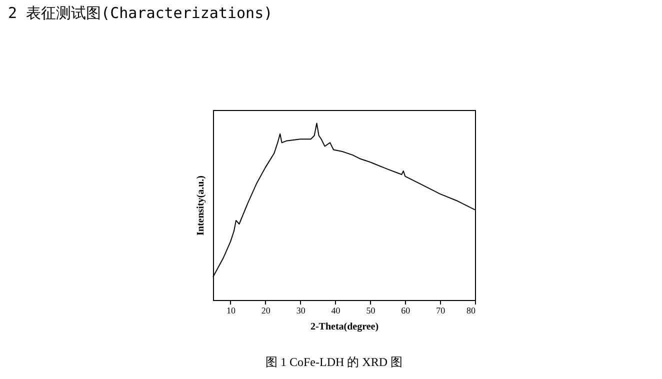 Image resolution: width=662 pixels, height=379 pixels. Describe the element at coordinates (336, 311) in the screenshot. I see `x-tick-label: 40` at that location.